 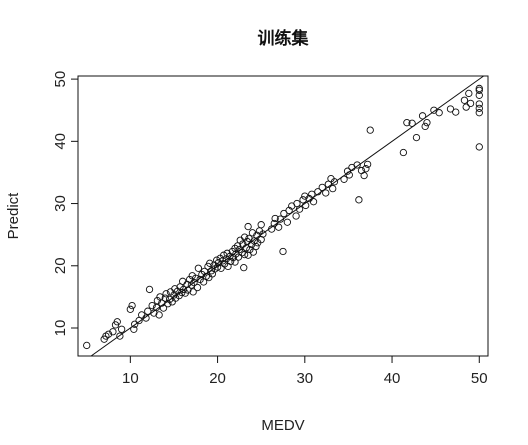 What do you see at coordinates (60, 79) in the screenshot?
I see `y-tick-label-50: 50` at bounding box center [60, 79].